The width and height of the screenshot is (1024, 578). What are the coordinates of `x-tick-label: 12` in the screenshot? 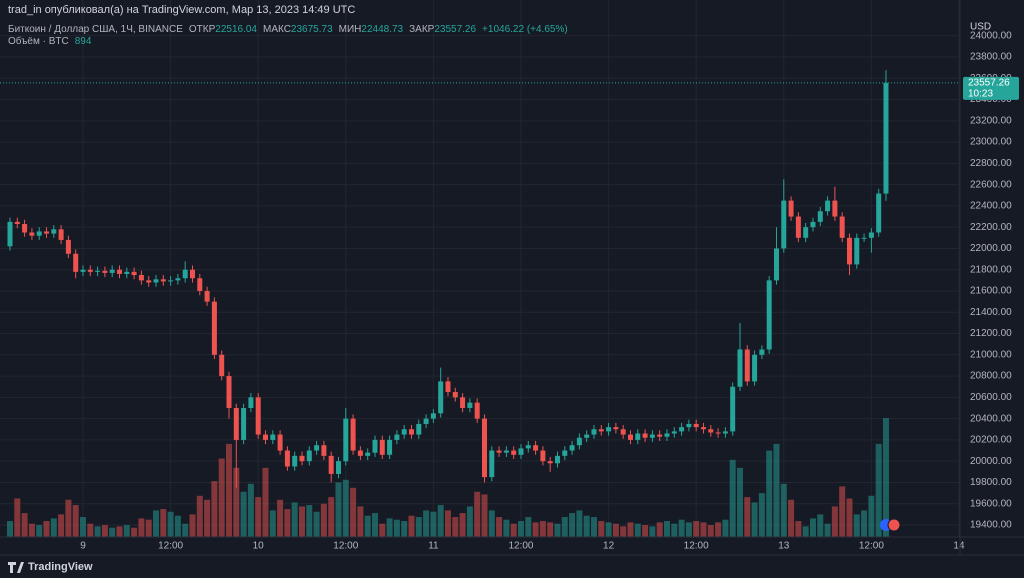 It's located at (609, 546).